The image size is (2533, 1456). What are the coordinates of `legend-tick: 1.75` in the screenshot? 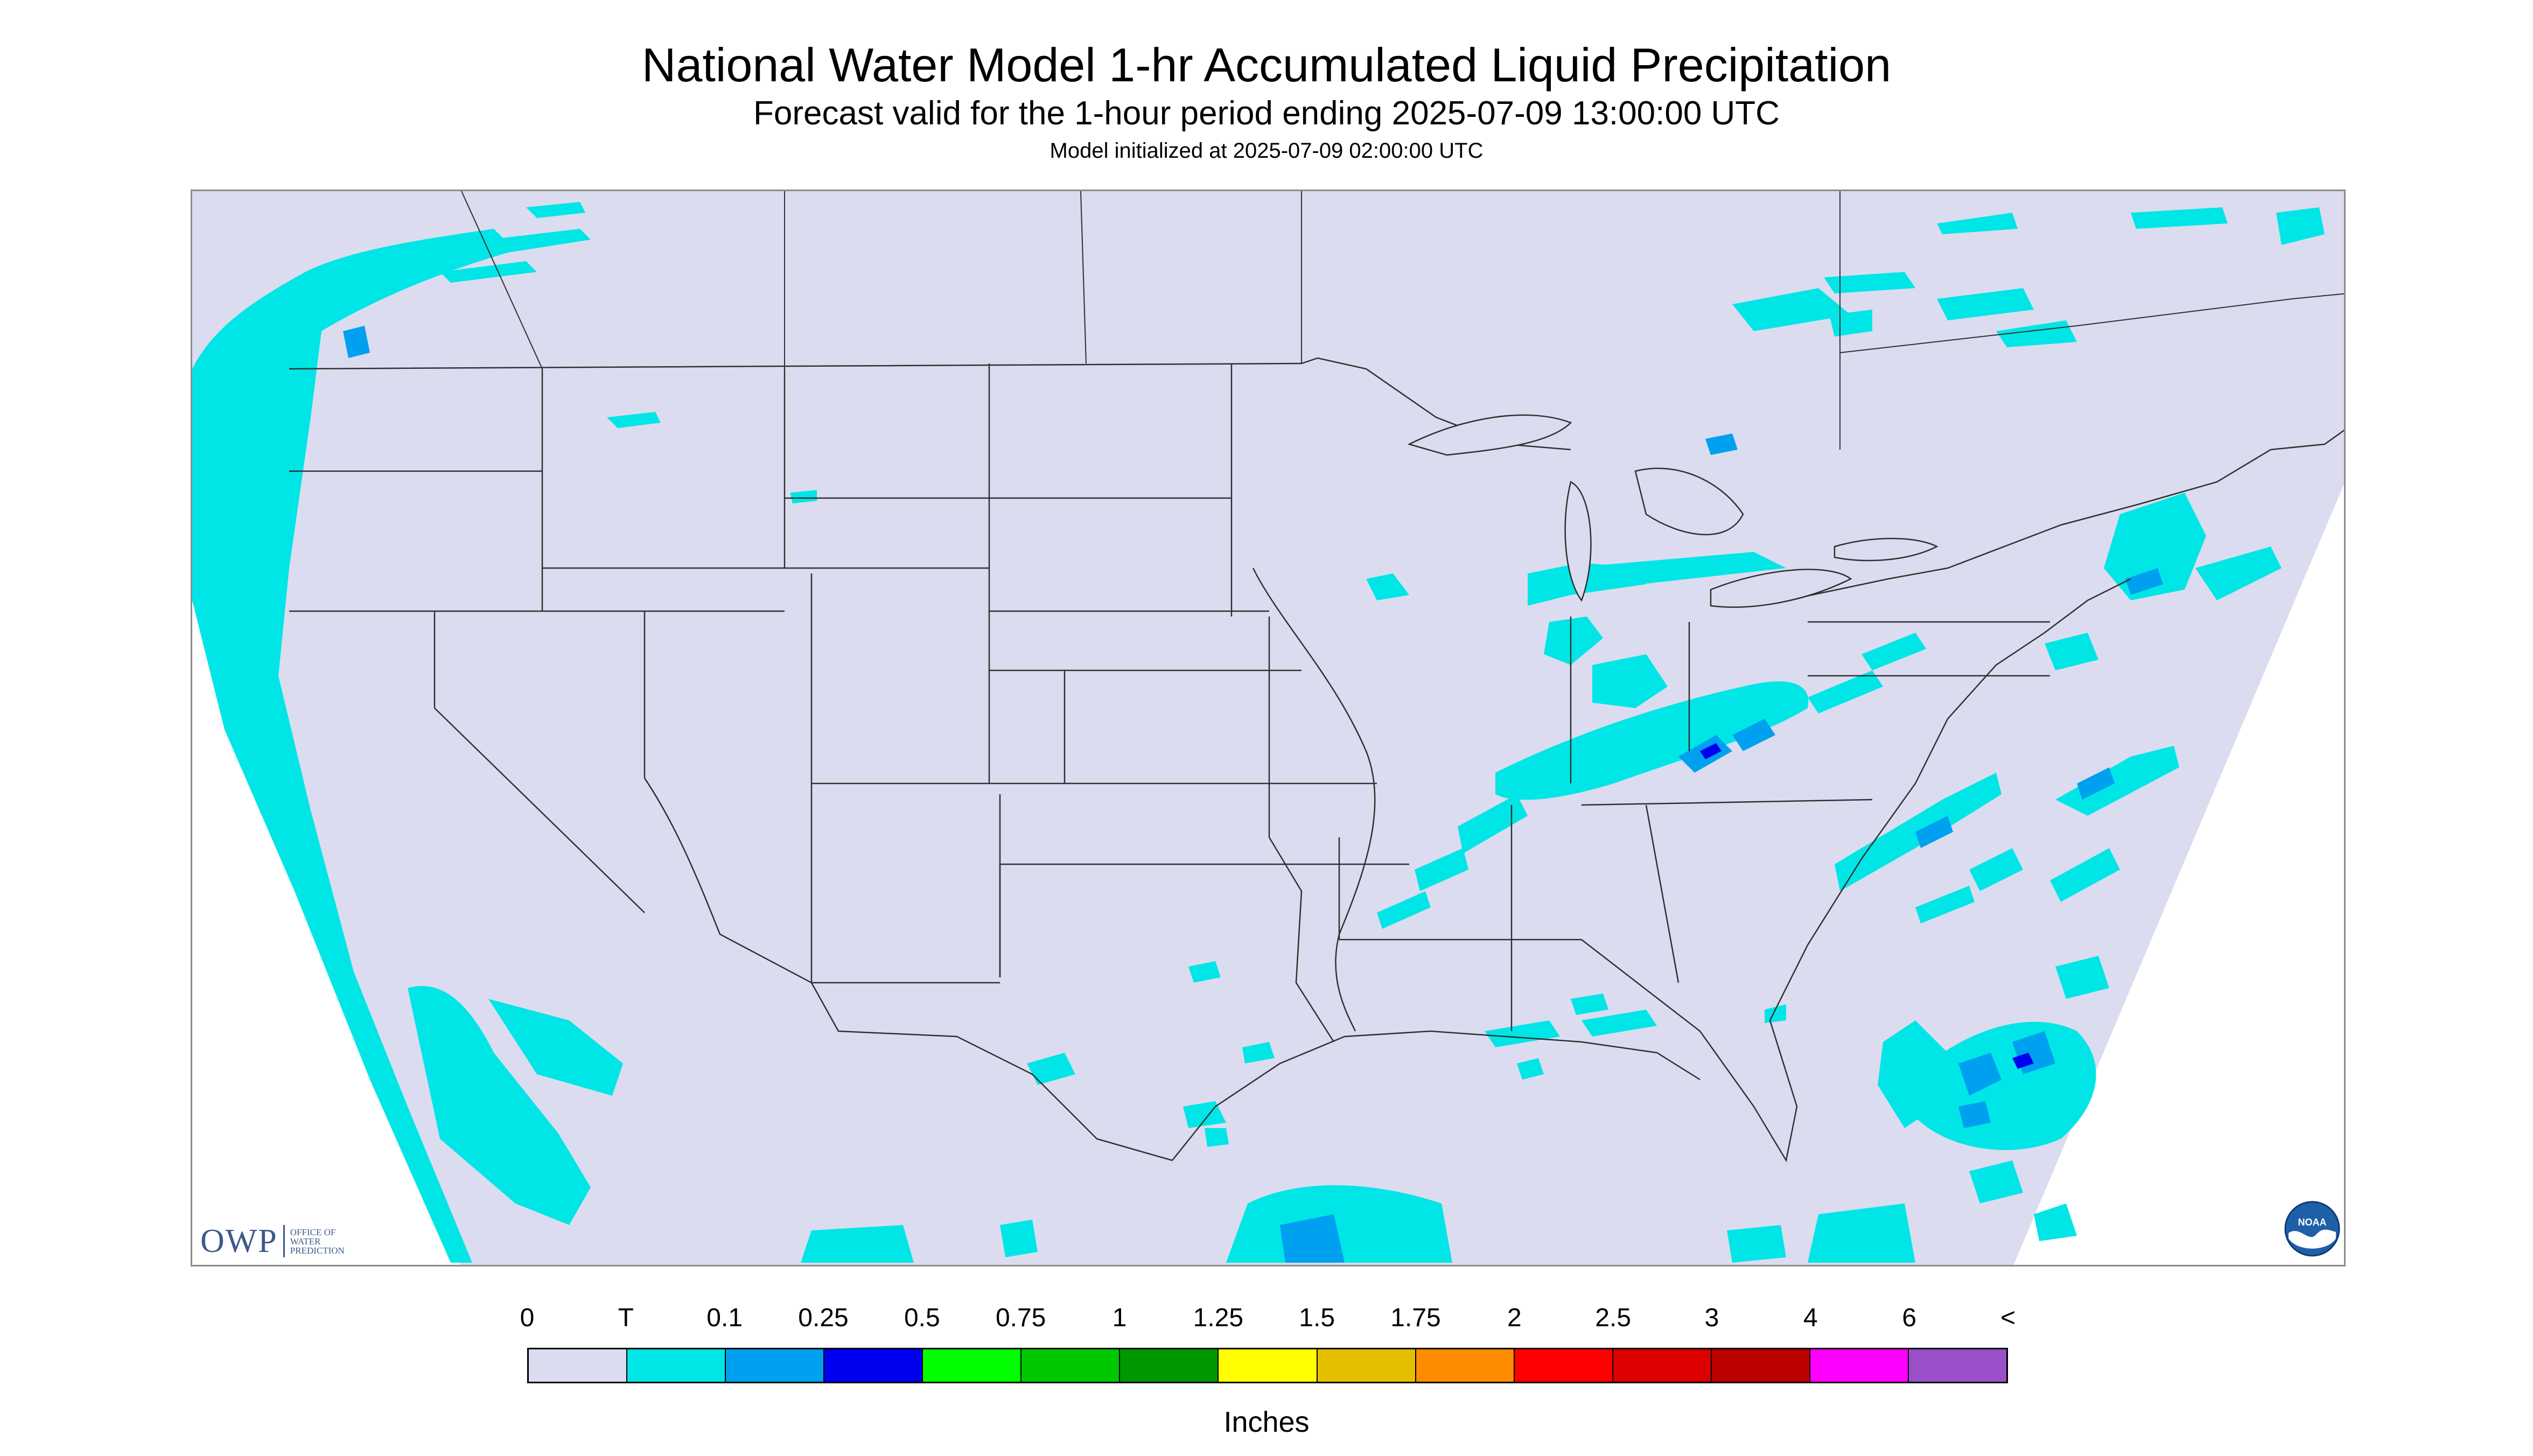 It's located at (1415, 1318).